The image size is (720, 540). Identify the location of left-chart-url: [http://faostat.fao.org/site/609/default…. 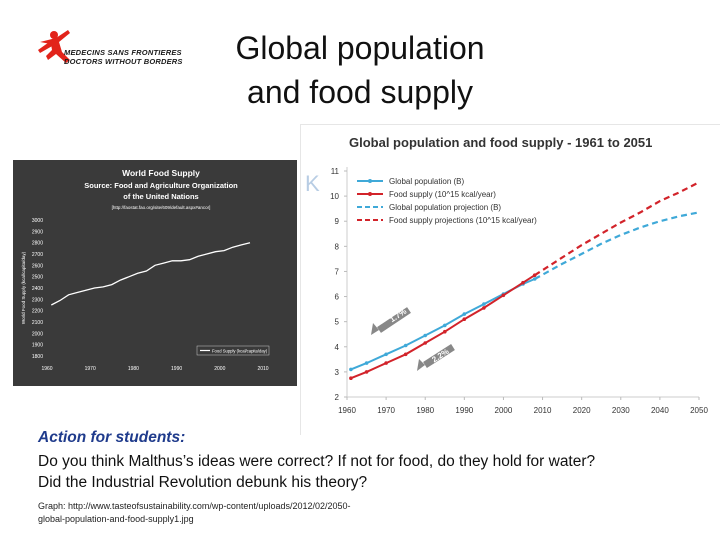
(161, 207).